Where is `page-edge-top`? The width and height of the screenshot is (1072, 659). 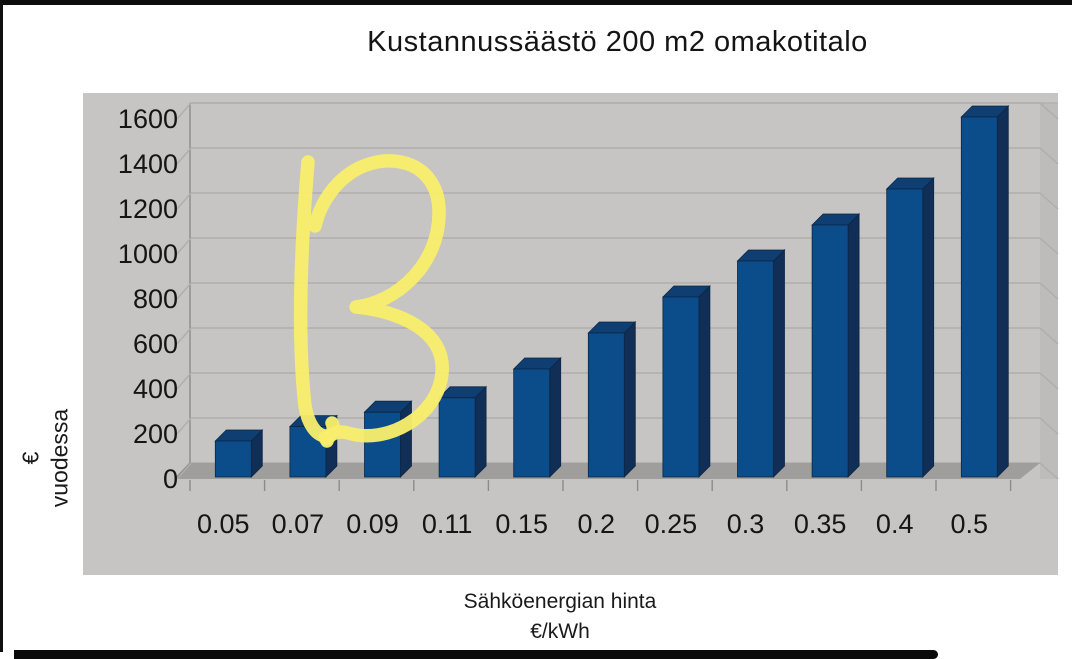
page-edge-top is located at coordinates (536, 2).